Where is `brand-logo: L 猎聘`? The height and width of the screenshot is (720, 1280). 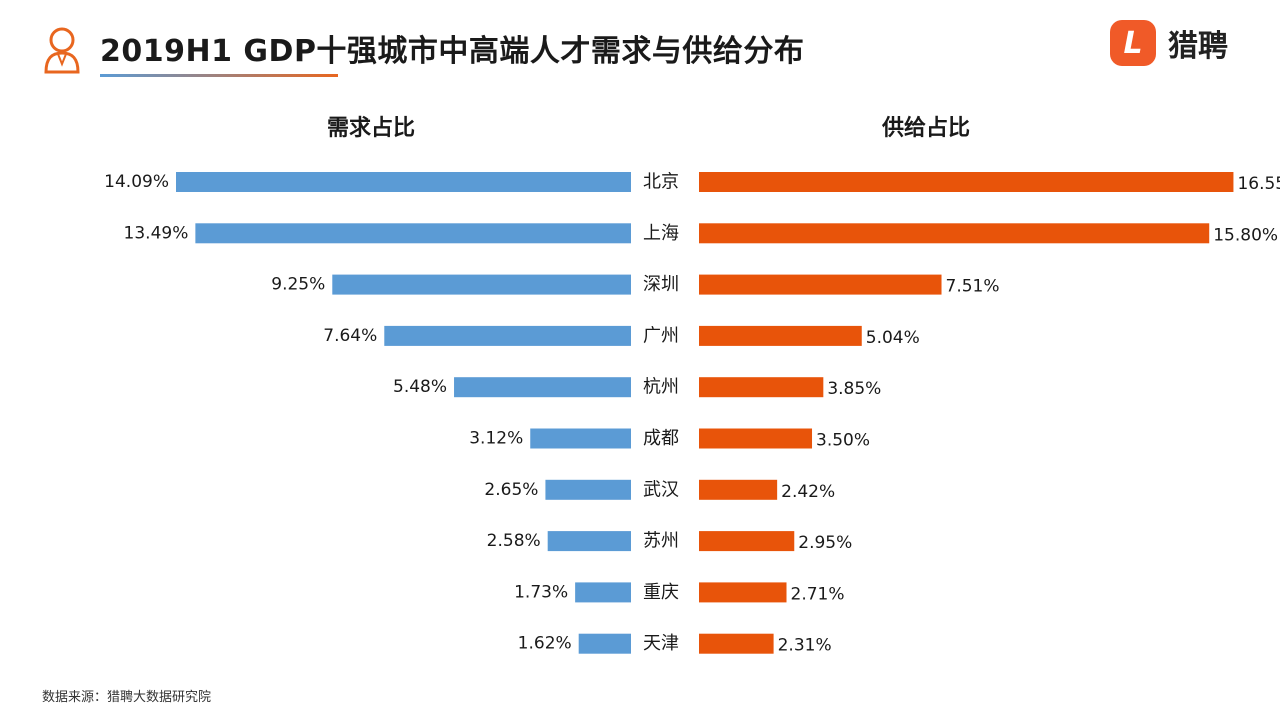 brand-logo: L 猎聘 is located at coordinates (1169, 43).